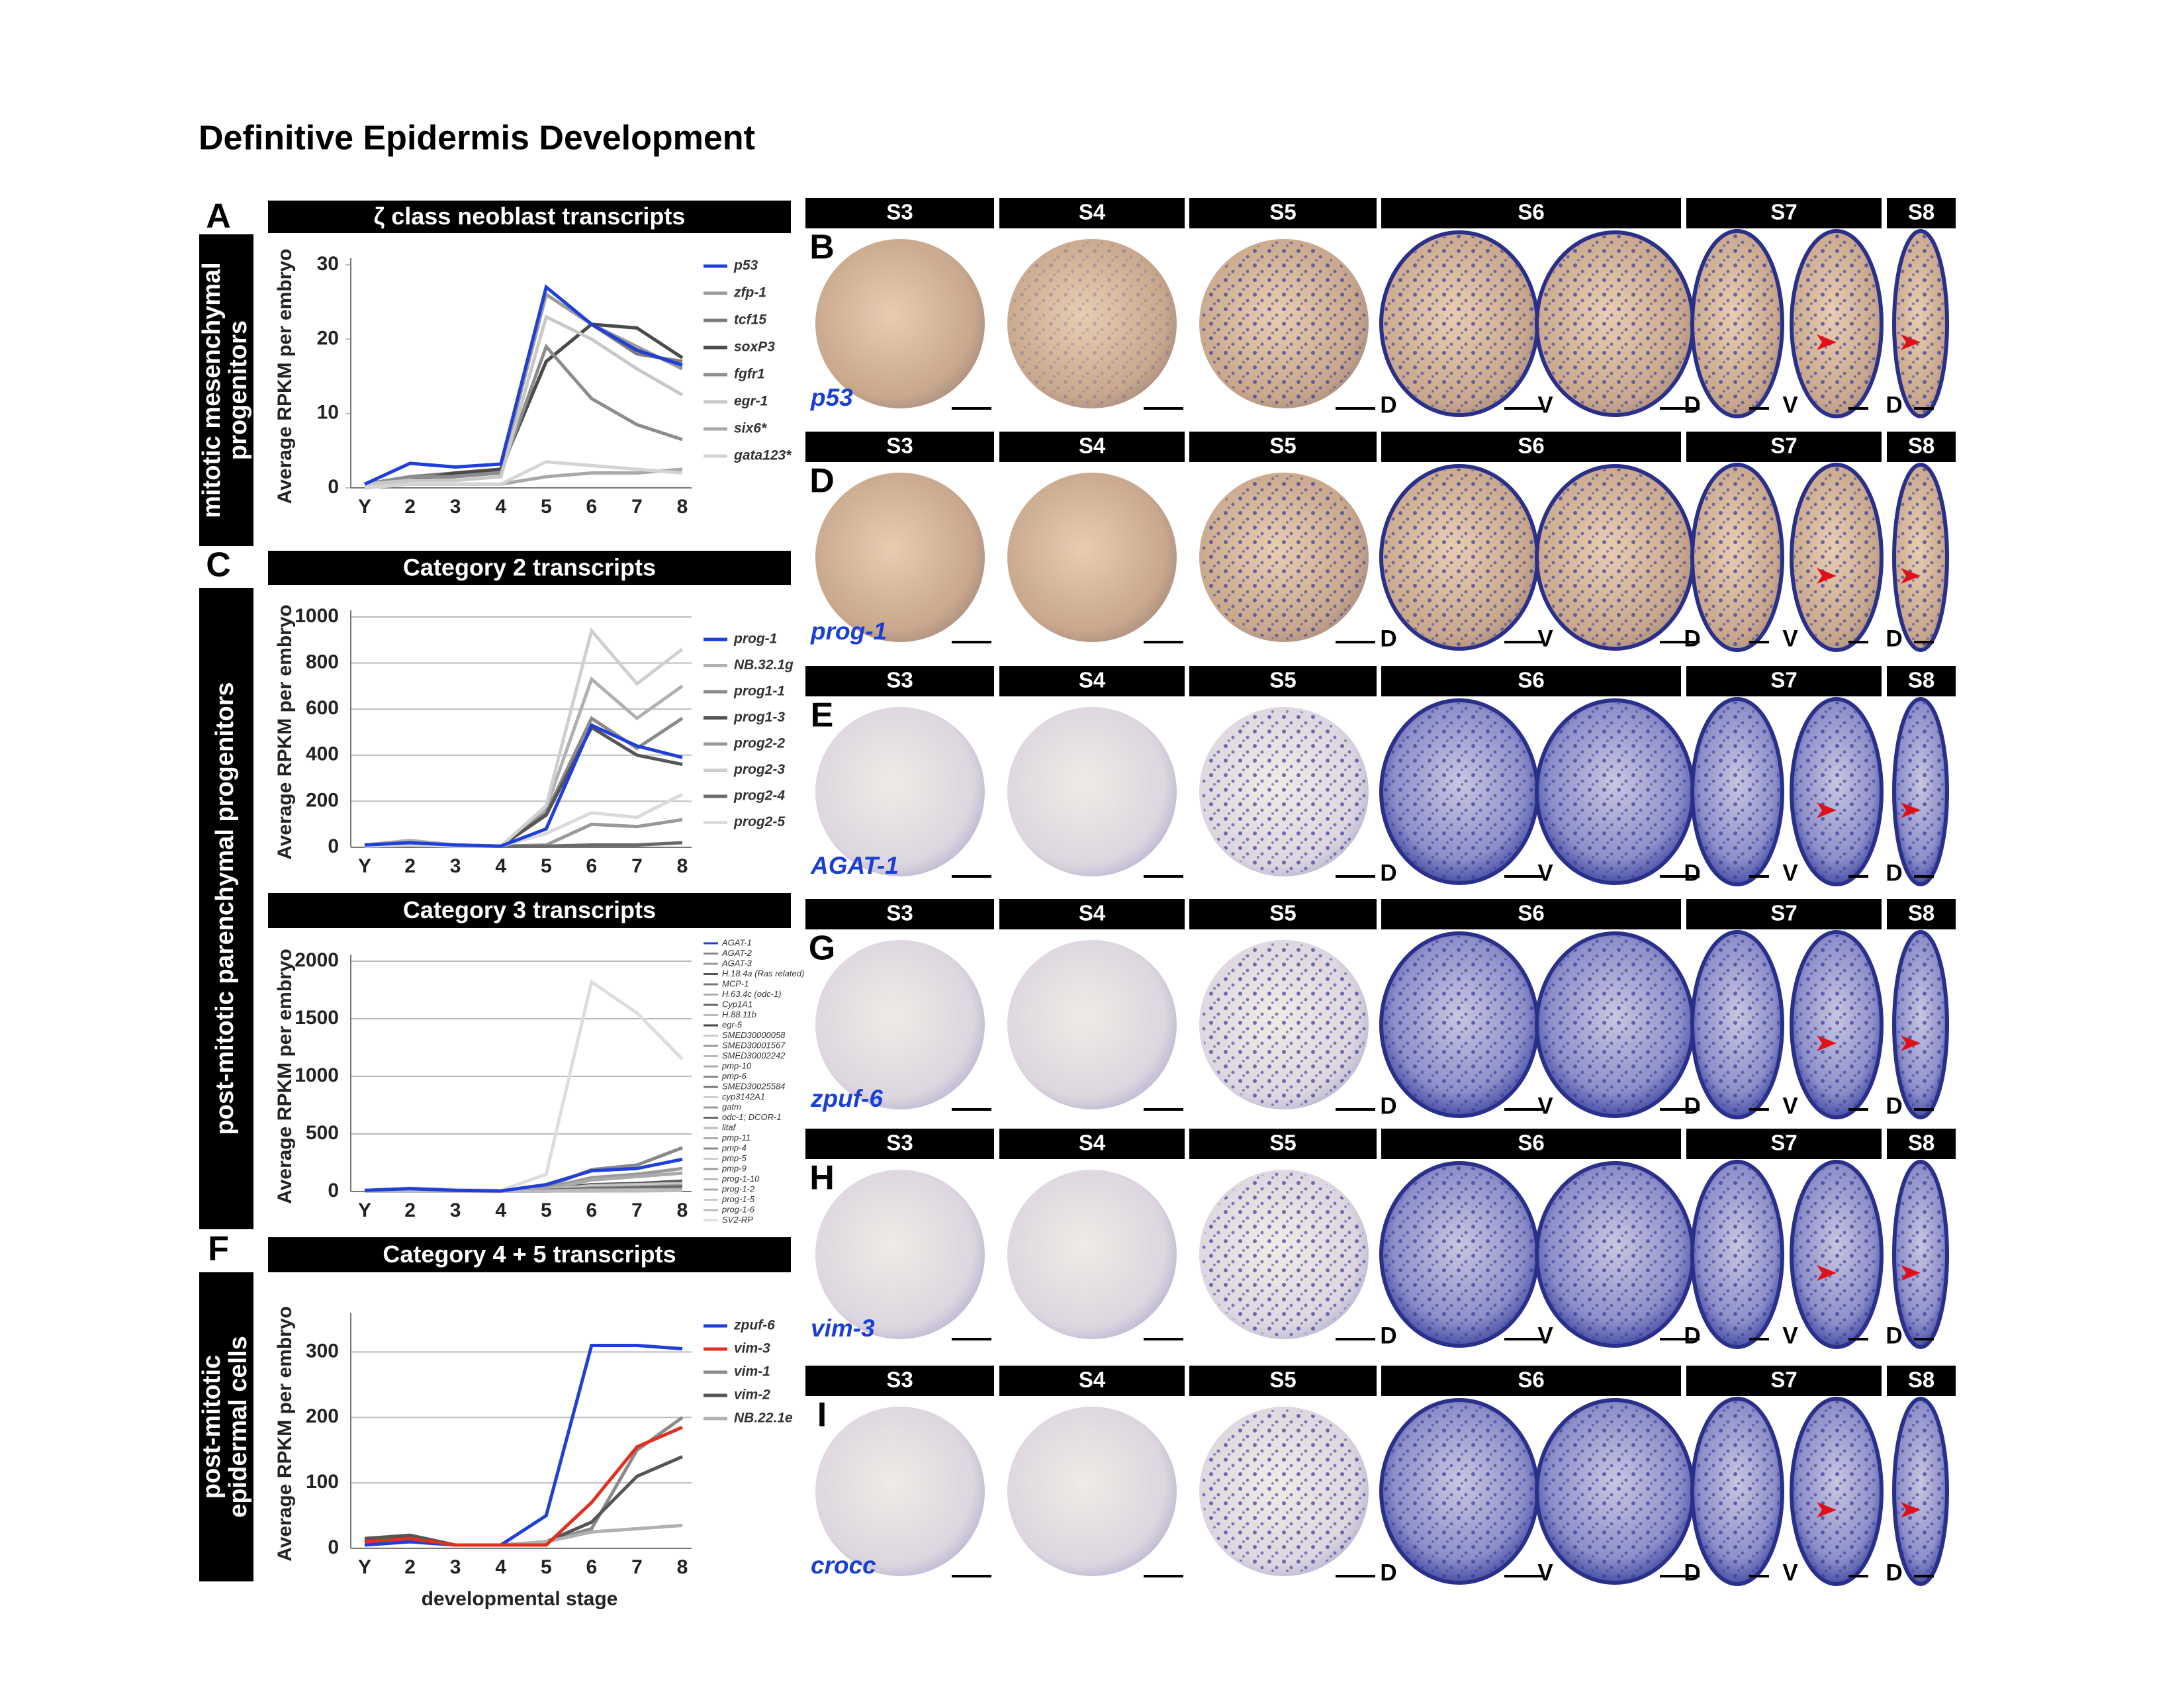  I want to click on x-tick-label: 5, so click(547, 1210).